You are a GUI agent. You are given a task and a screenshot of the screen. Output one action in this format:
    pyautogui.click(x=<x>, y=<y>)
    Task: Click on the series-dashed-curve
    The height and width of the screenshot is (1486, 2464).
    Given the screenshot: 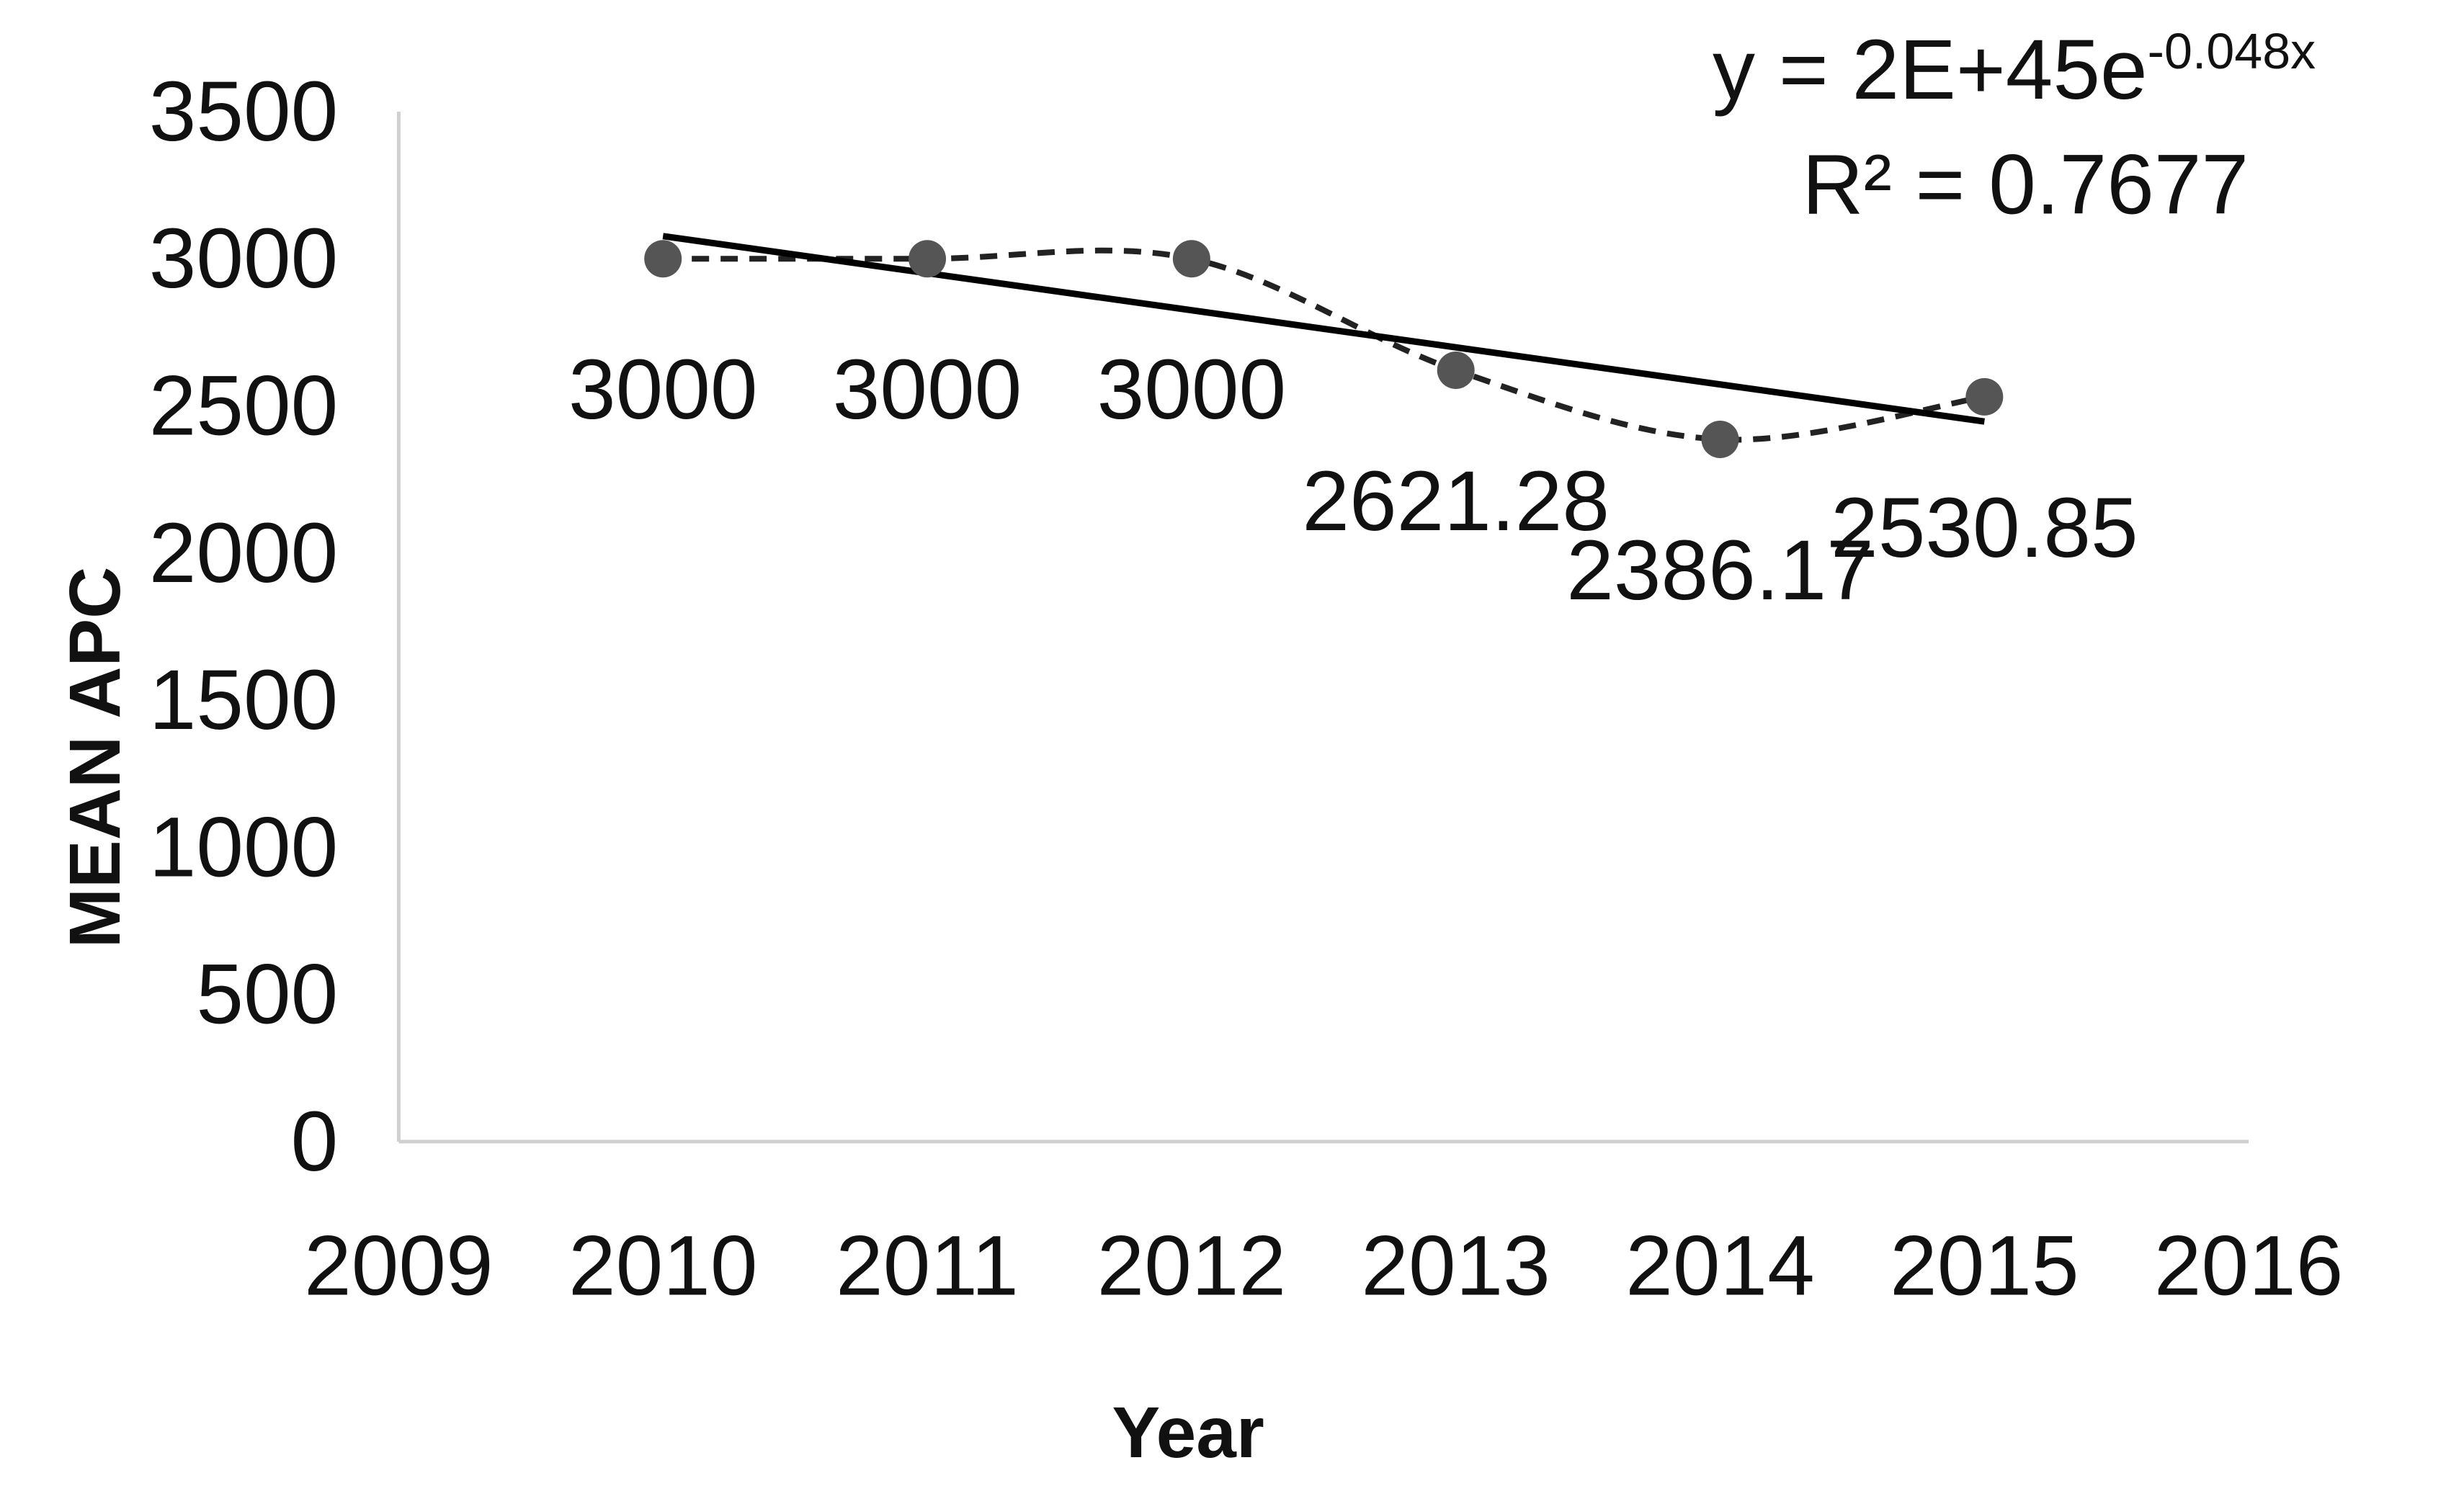 What is the action you would take?
    pyautogui.click(x=1324, y=345)
    